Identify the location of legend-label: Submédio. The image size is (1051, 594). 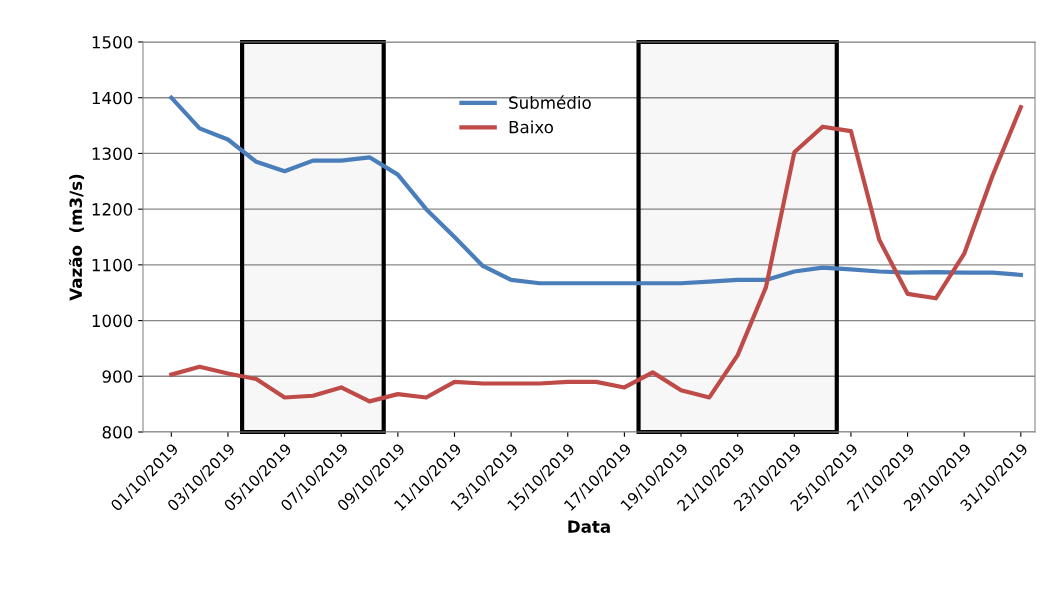
(550, 102).